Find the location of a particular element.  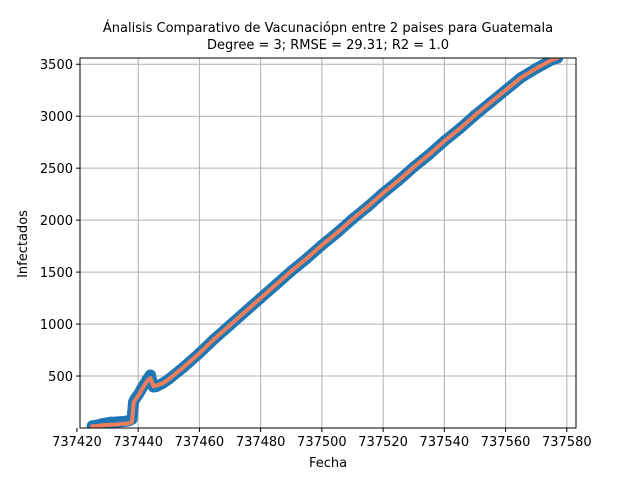

x-tick-label: 737440 is located at coordinates (138, 442).